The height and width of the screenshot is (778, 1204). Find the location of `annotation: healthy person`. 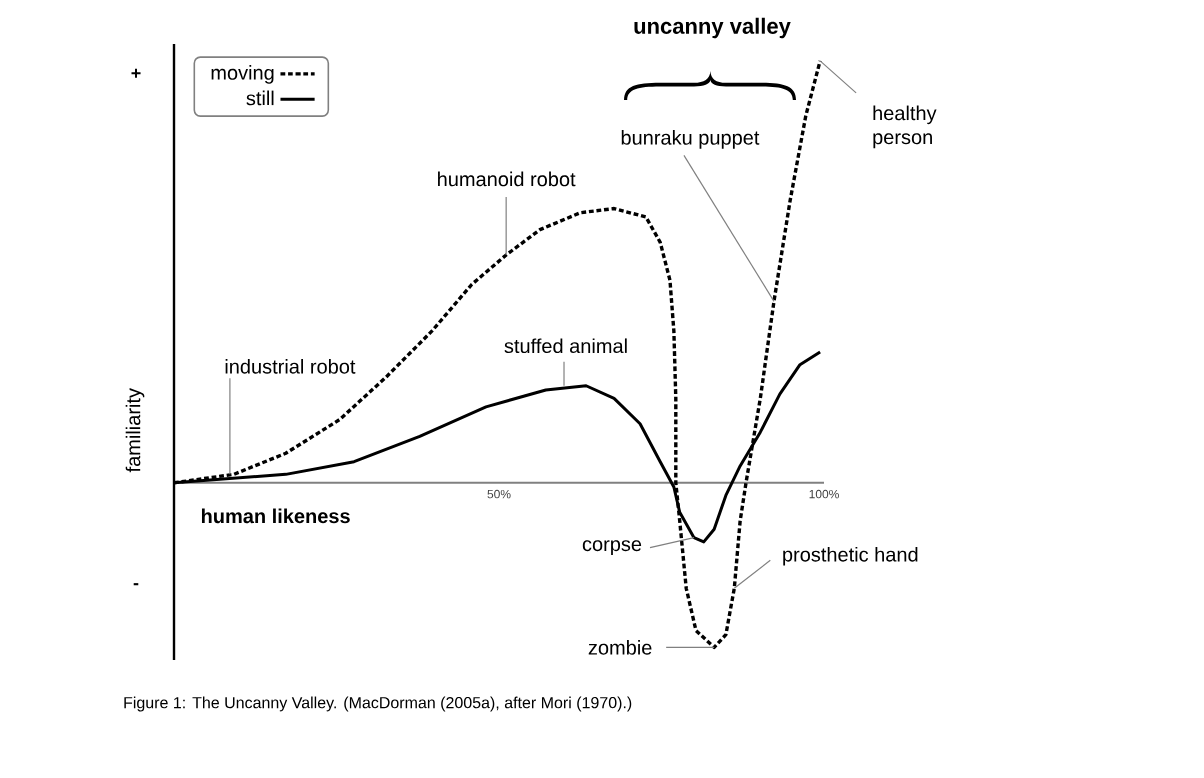

annotation: healthy person is located at coordinates (905, 127).